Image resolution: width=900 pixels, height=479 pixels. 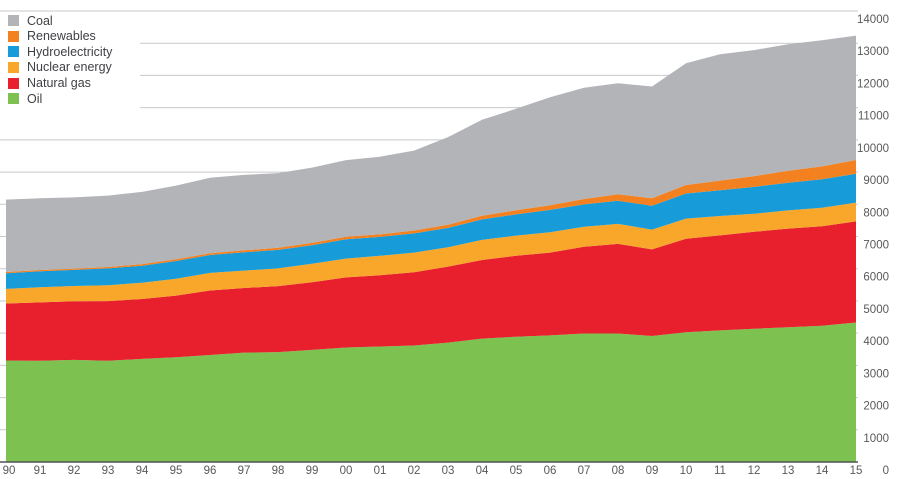 I want to click on legend-label-oil: Oil, so click(x=35, y=98).